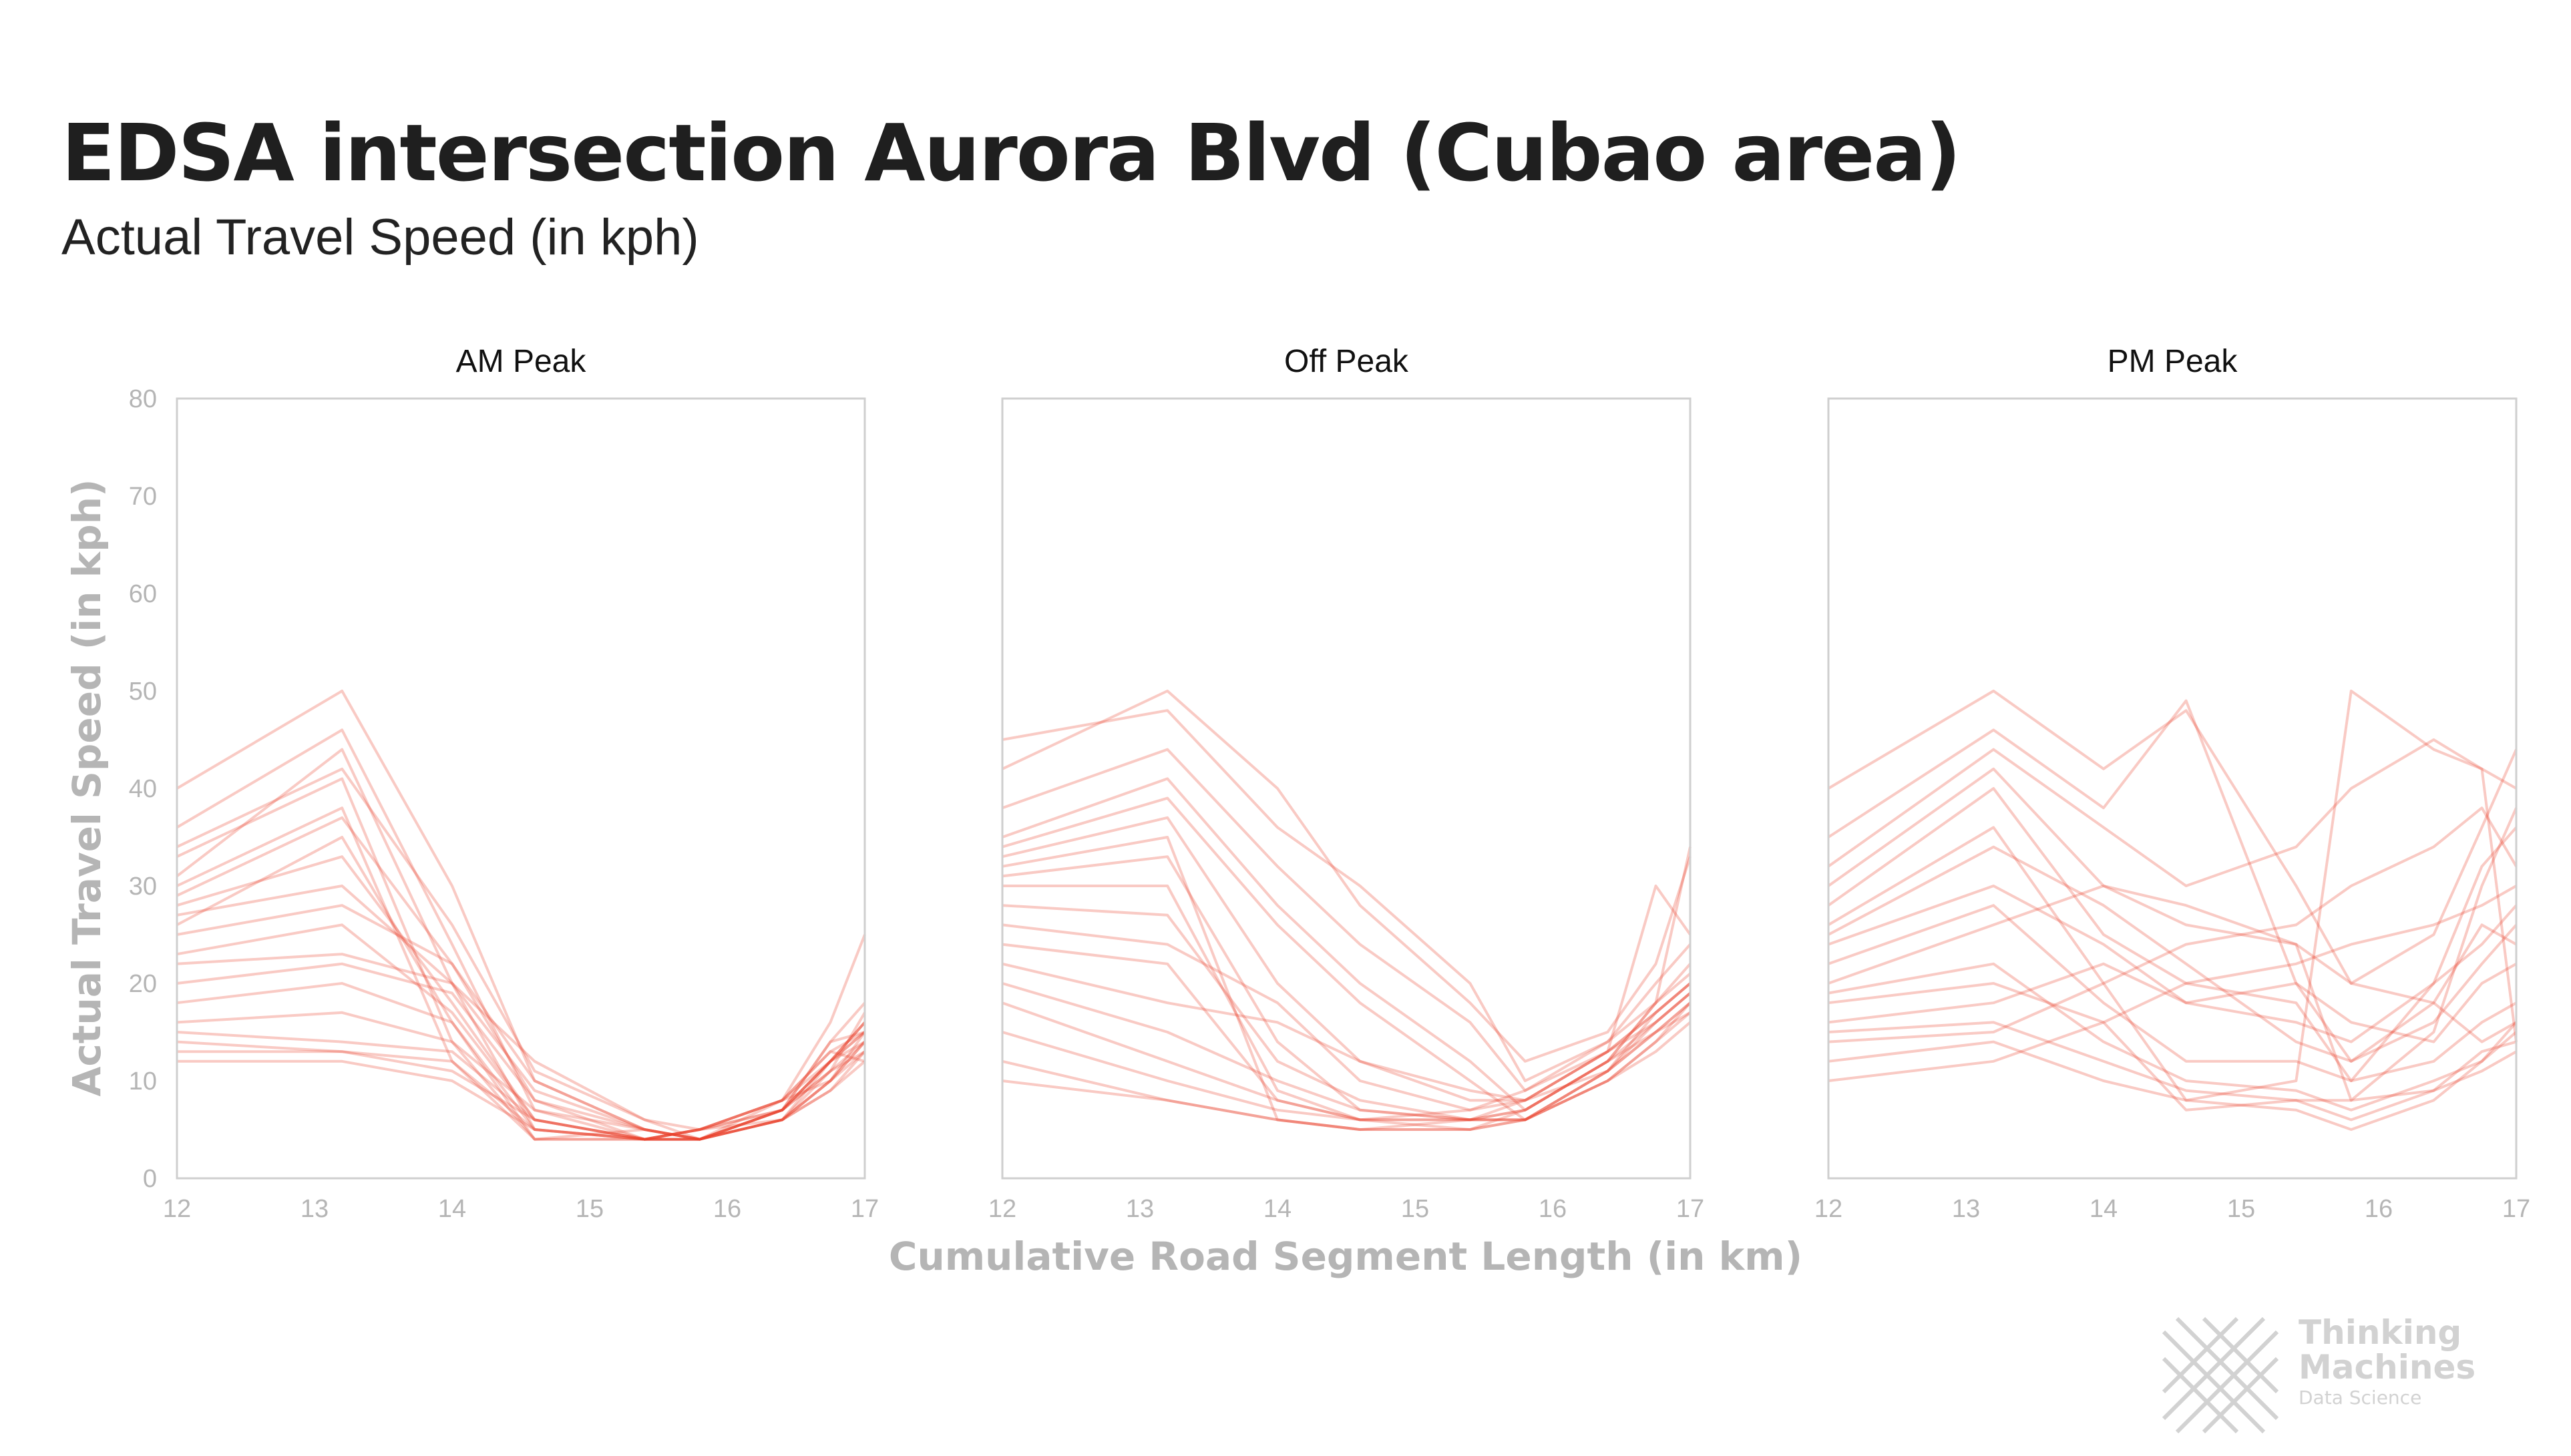  I want to click on logo-mark-icon, so click(2220, 1375).